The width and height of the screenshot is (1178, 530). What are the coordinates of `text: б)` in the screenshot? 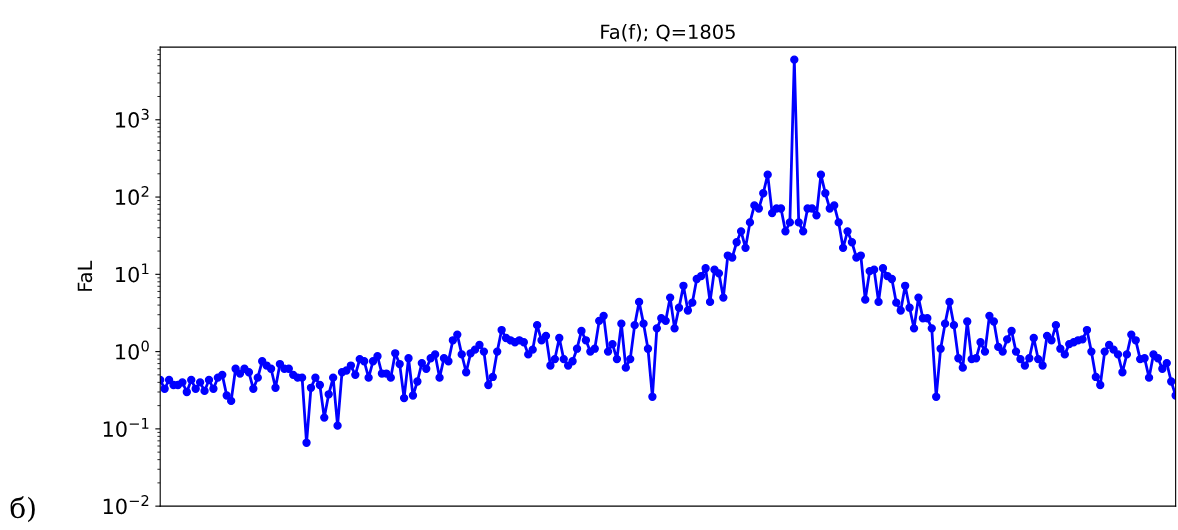 It's located at (22, 509).